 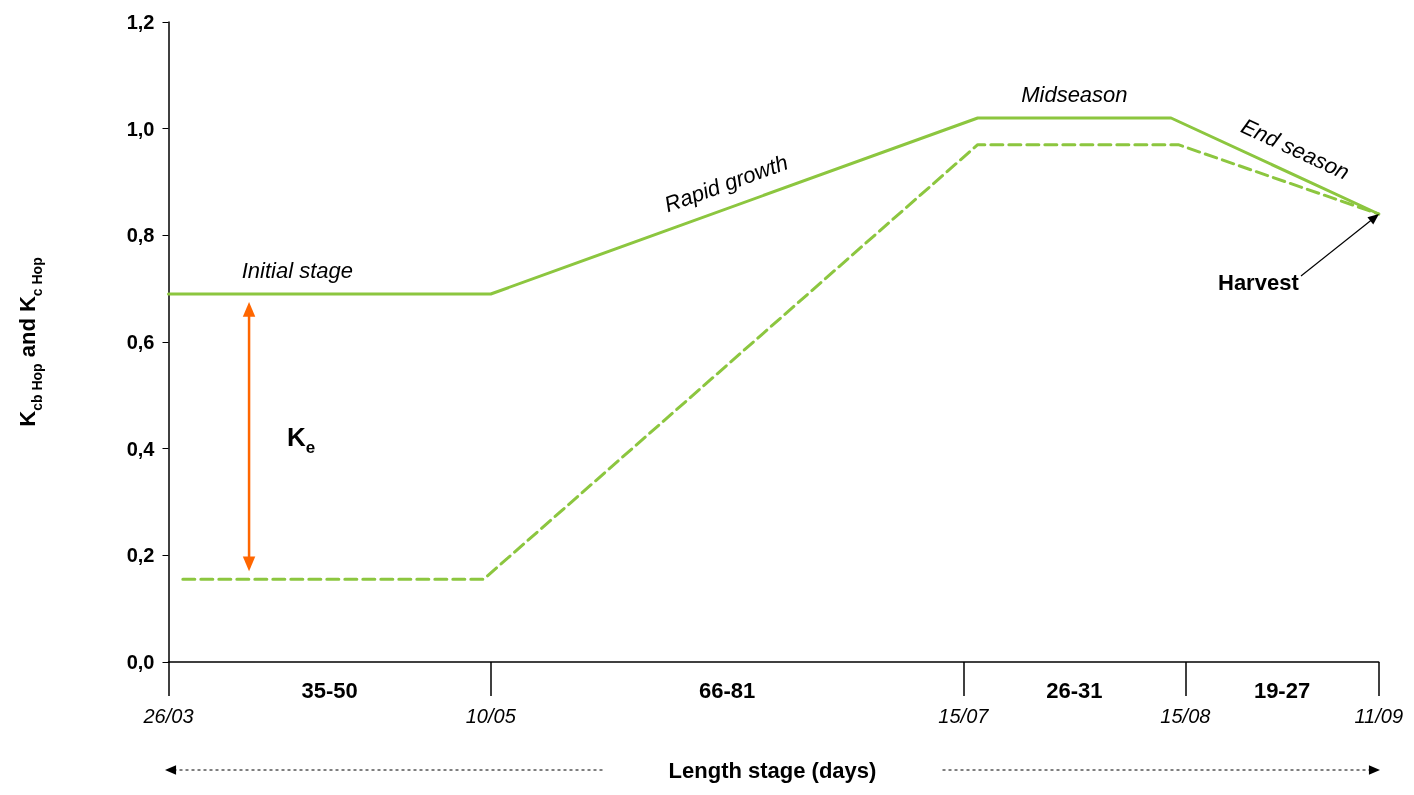 What do you see at coordinates (29, 342) in the screenshot?
I see `y-axis-title: Kcb Hop and Kc Hop` at bounding box center [29, 342].